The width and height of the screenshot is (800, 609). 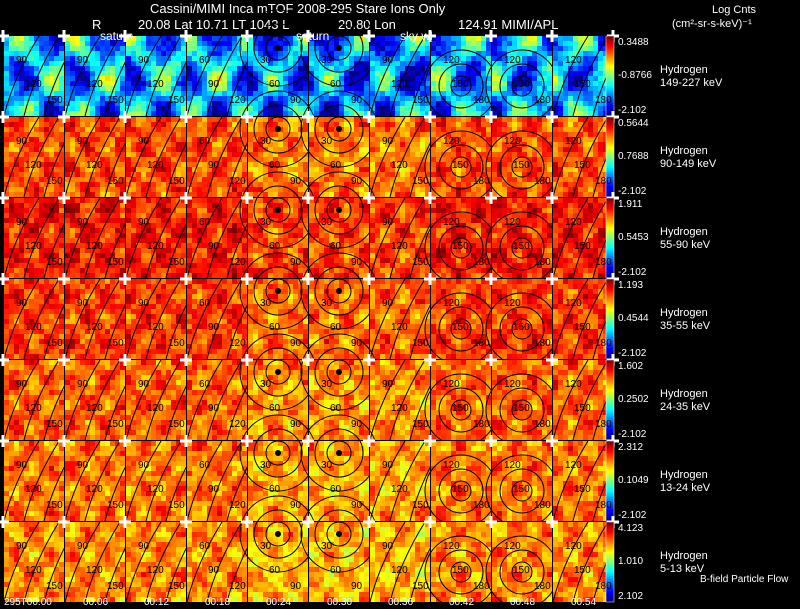 I want to click on species-label: Hydrogen 35-55 keV, so click(x=685, y=320).